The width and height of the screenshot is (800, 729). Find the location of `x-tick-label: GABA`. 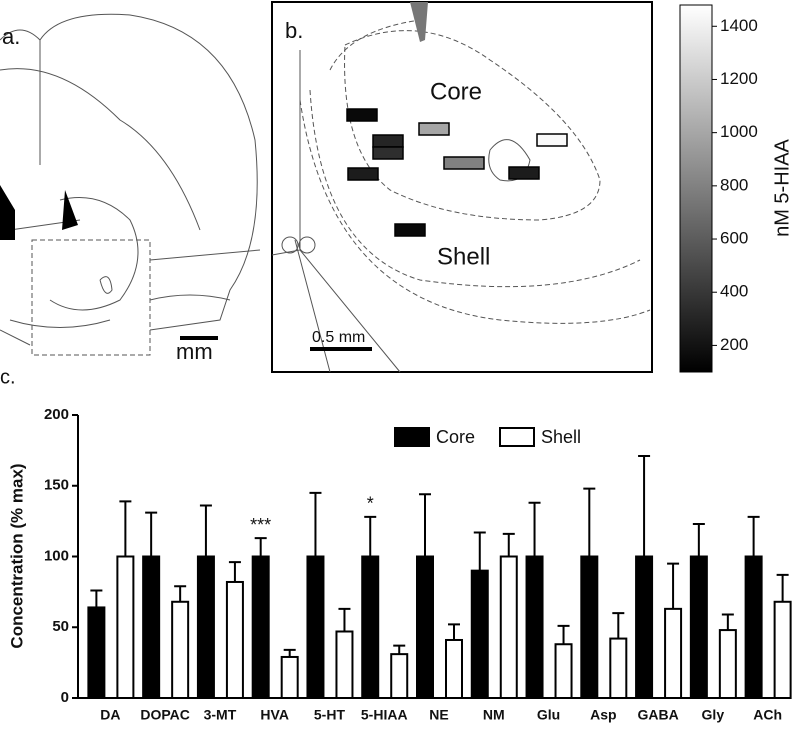

x-tick-label: GABA is located at coordinates (657, 715).